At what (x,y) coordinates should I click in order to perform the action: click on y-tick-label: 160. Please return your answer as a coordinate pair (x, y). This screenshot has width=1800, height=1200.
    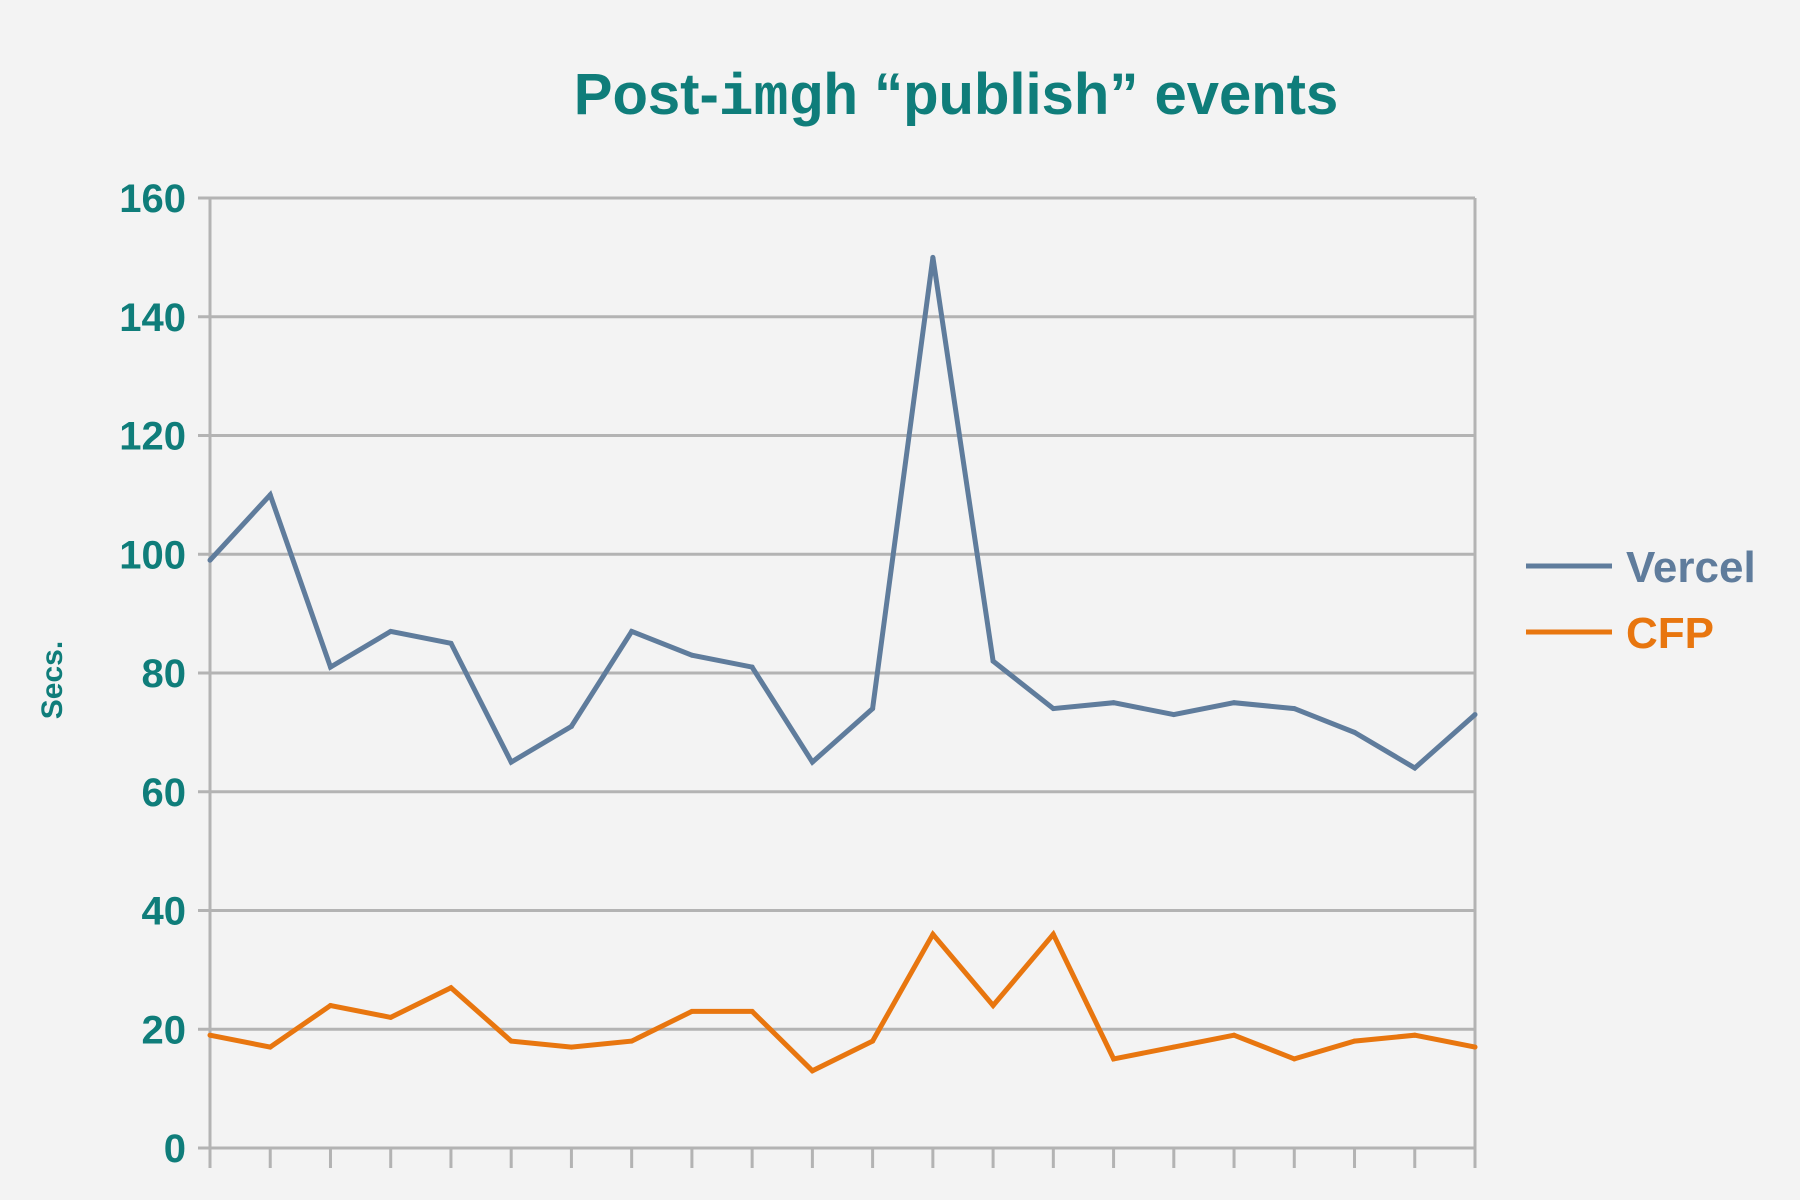
    Looking at the image, I should click on (152, 199).